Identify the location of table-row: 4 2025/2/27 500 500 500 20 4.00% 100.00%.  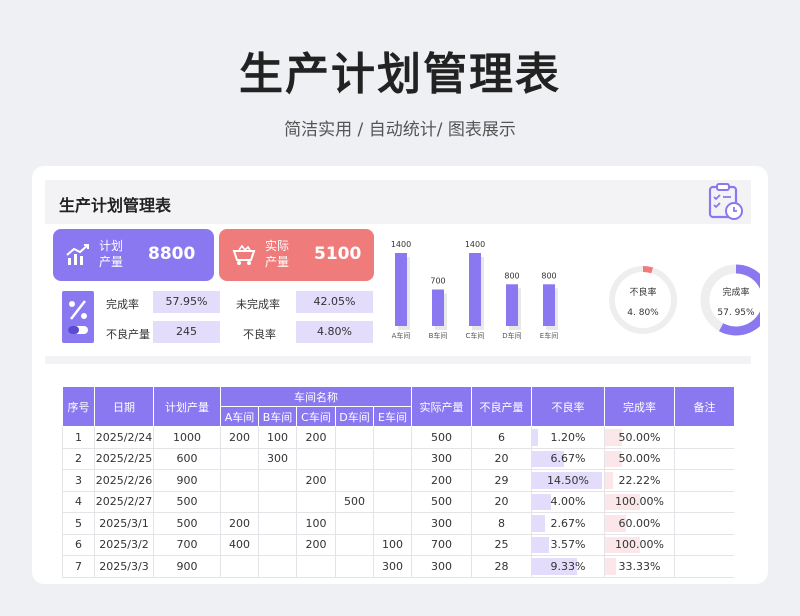
(398, 501).